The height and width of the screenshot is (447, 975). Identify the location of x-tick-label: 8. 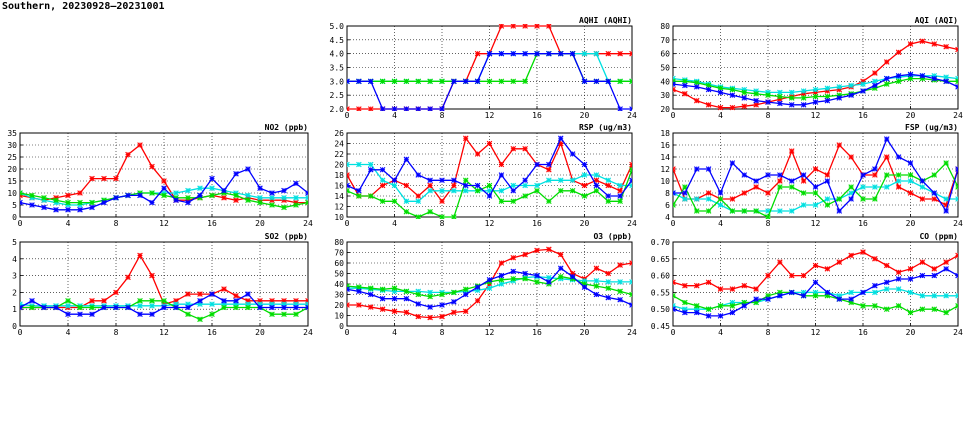
(768, 115).